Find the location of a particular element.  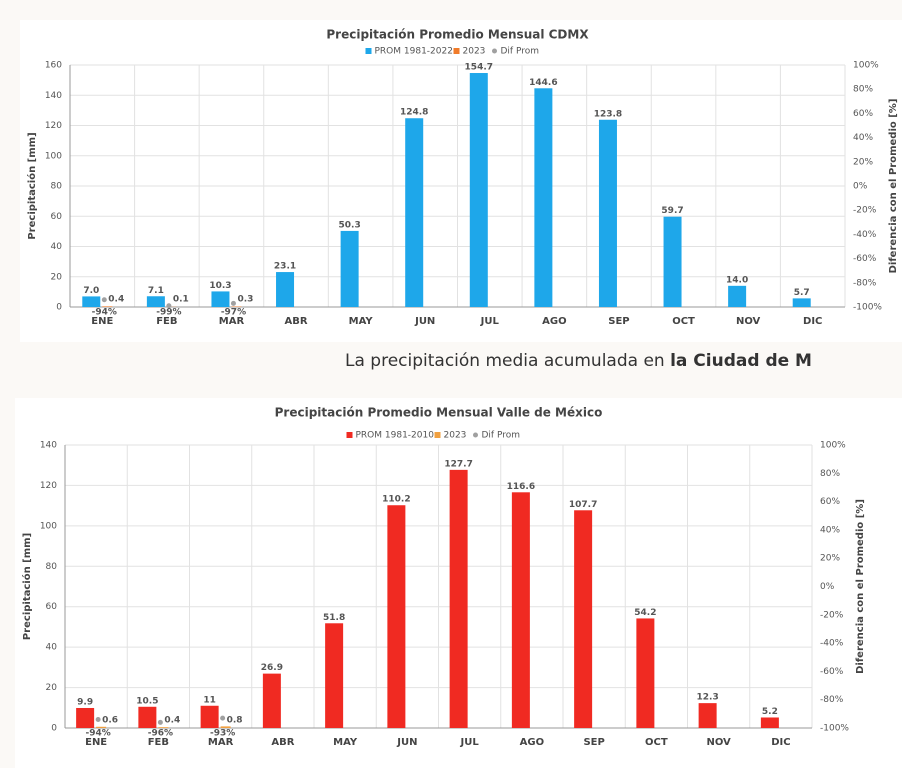

y-tick-label: 20 is located at coordinates (52, 688).